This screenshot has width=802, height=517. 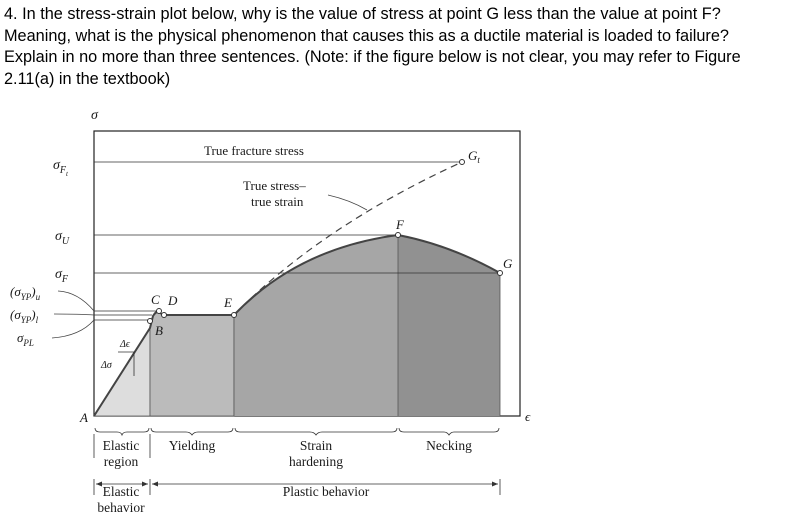 I want to click on elastic-region-label: region, so click(x=121, y=461).